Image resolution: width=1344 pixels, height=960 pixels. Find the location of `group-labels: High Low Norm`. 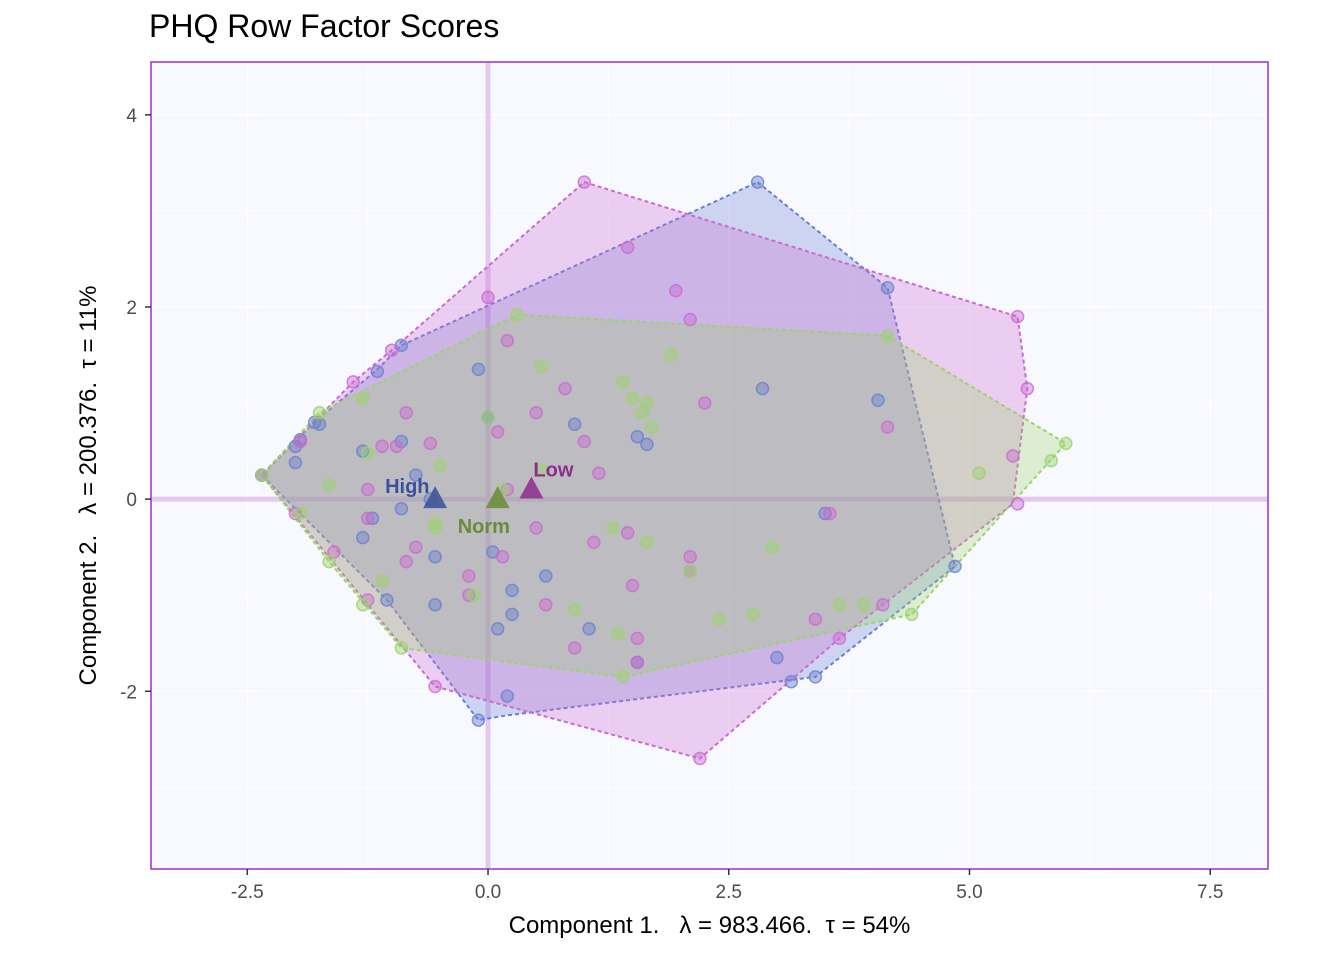

group-labels: High Low Norm is located at coordinates (479, 499).